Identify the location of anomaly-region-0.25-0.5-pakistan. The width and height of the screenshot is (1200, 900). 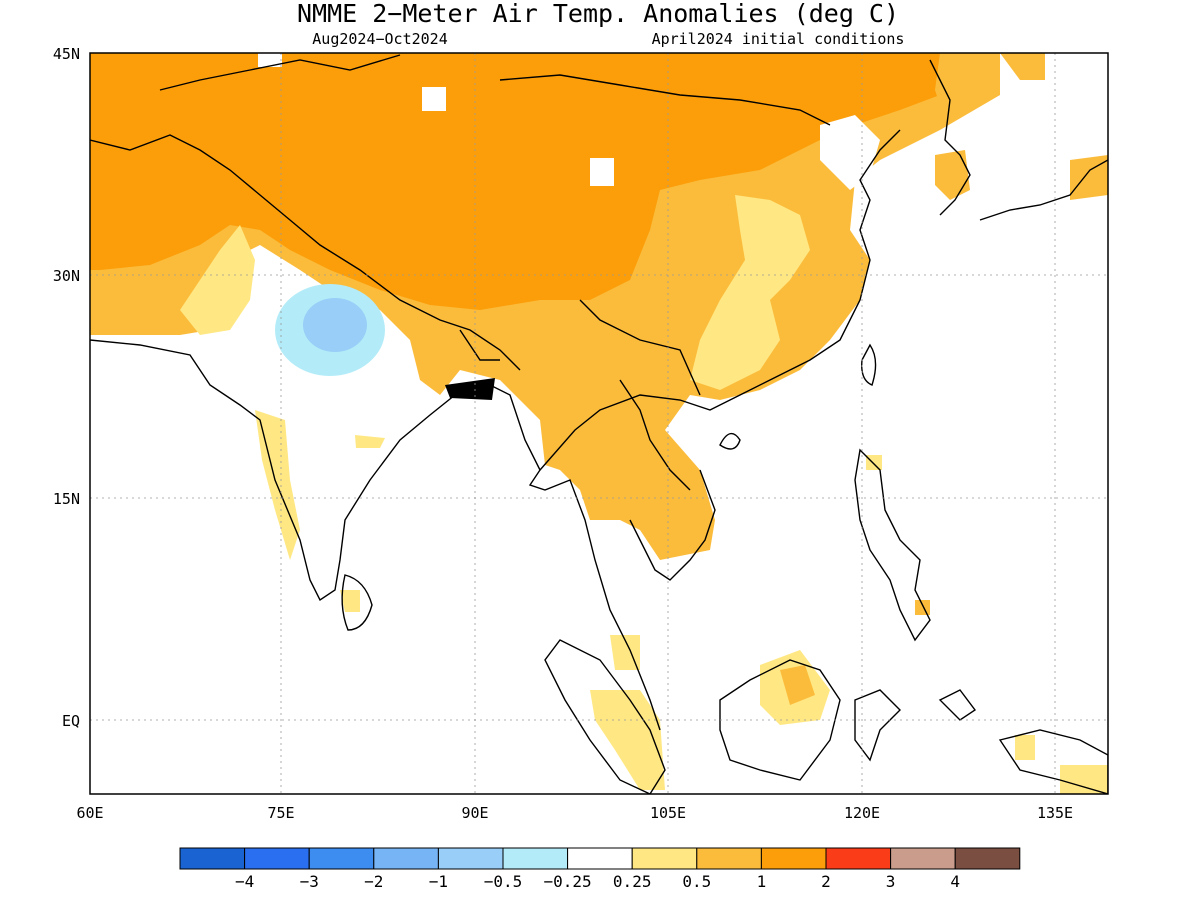
(217, 280).